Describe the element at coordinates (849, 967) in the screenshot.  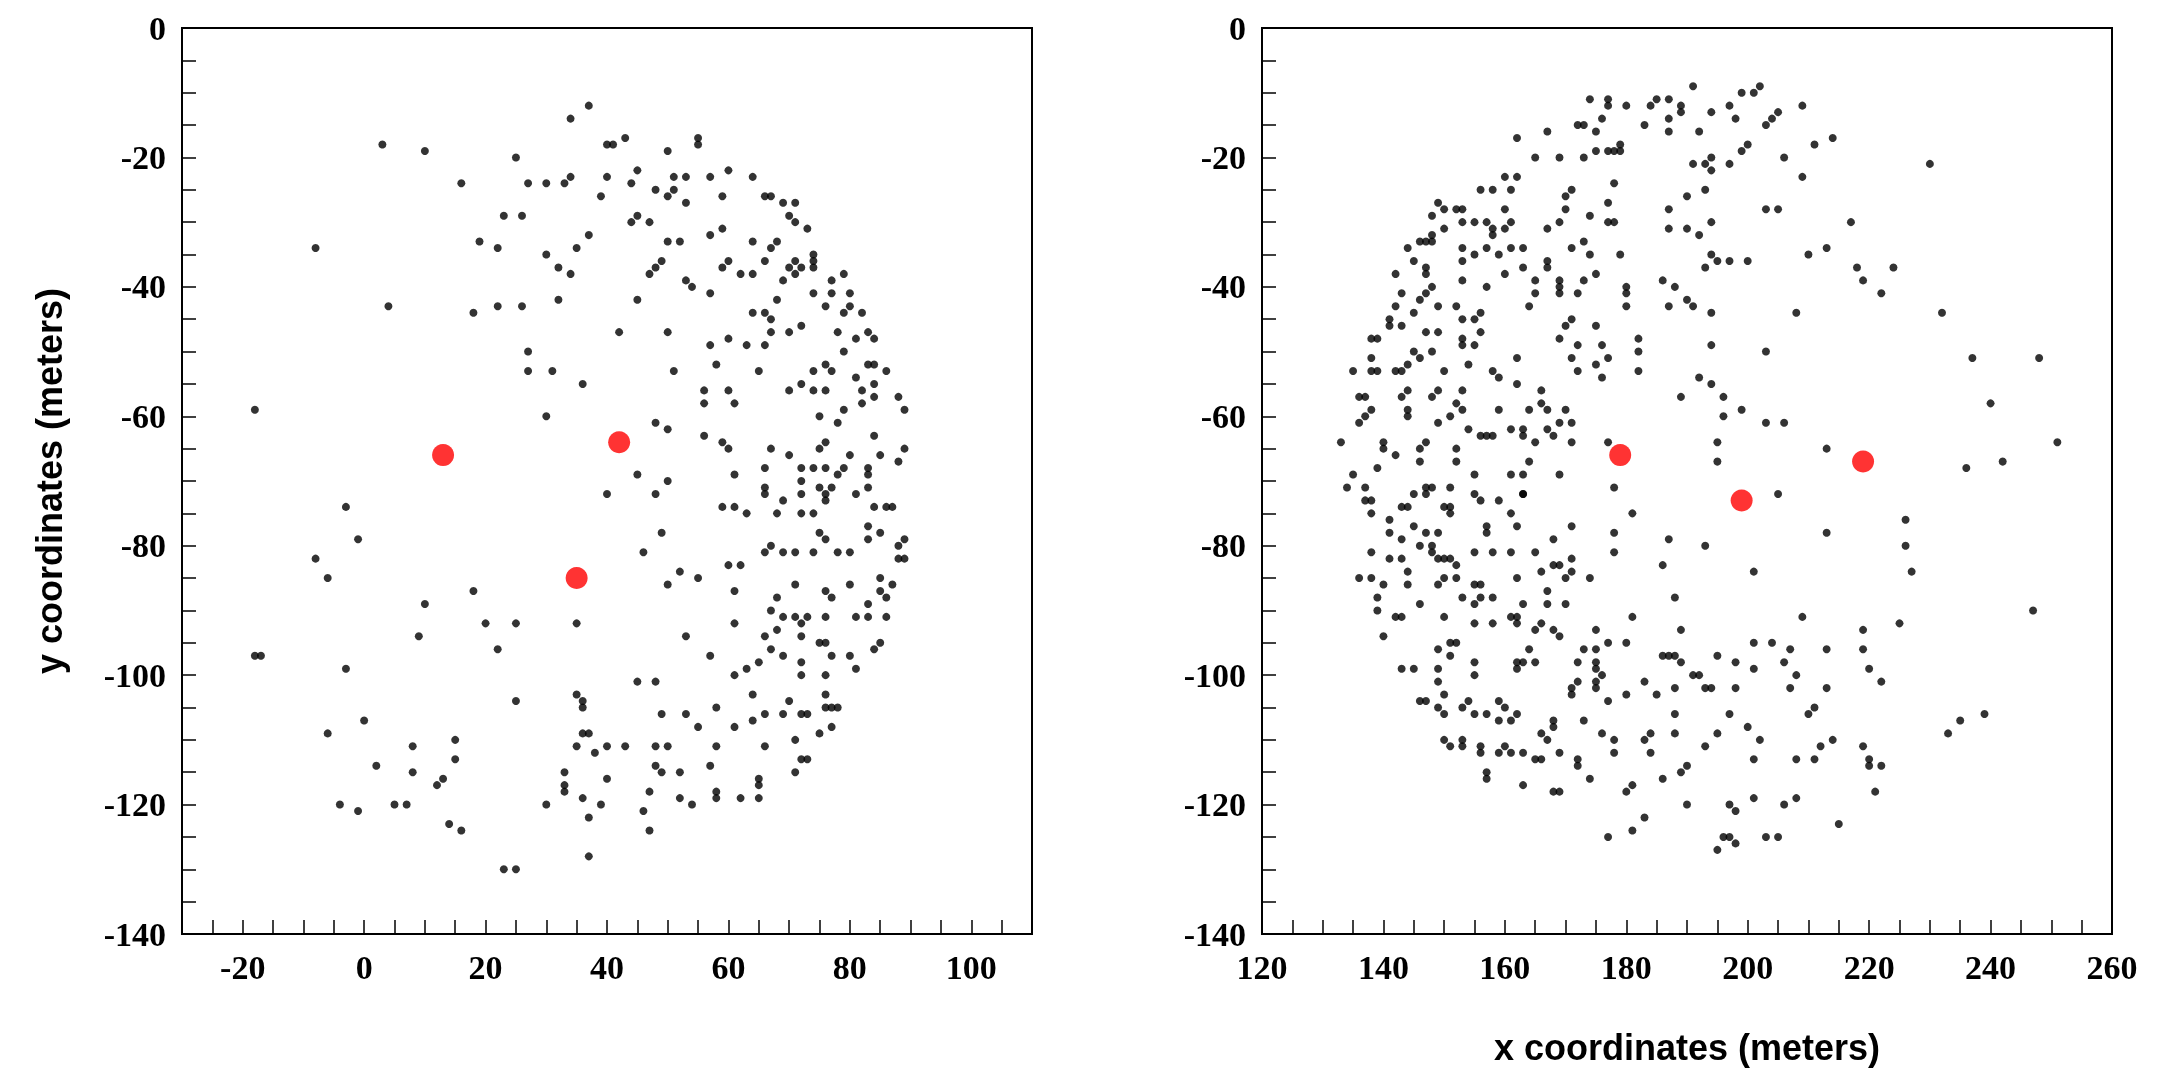
I see `x-tick-label: 80` at that location.